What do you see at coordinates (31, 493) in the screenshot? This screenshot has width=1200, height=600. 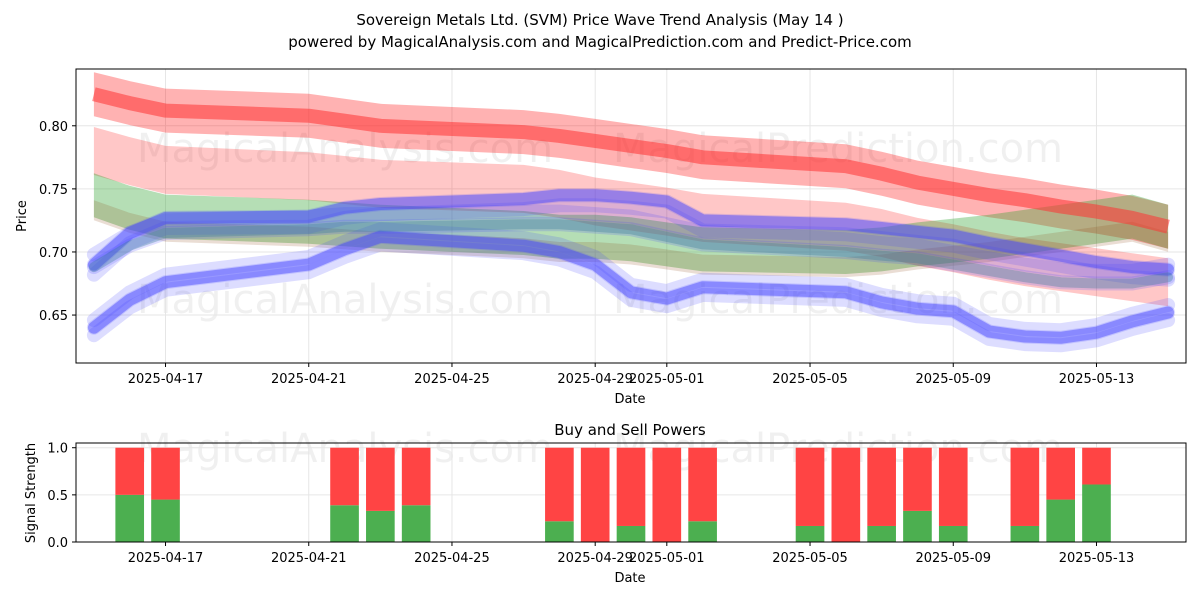 I see `signal-y-axis-label: Signal Strength` at bounding box center [31, 493].